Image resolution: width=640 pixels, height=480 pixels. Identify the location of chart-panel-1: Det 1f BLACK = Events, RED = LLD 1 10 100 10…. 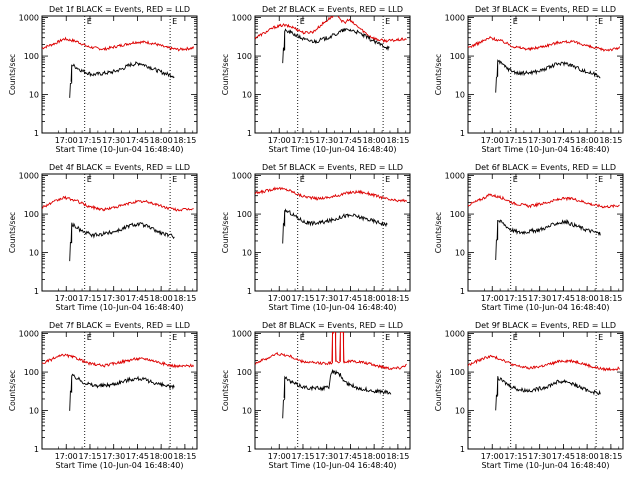
(103, 79).